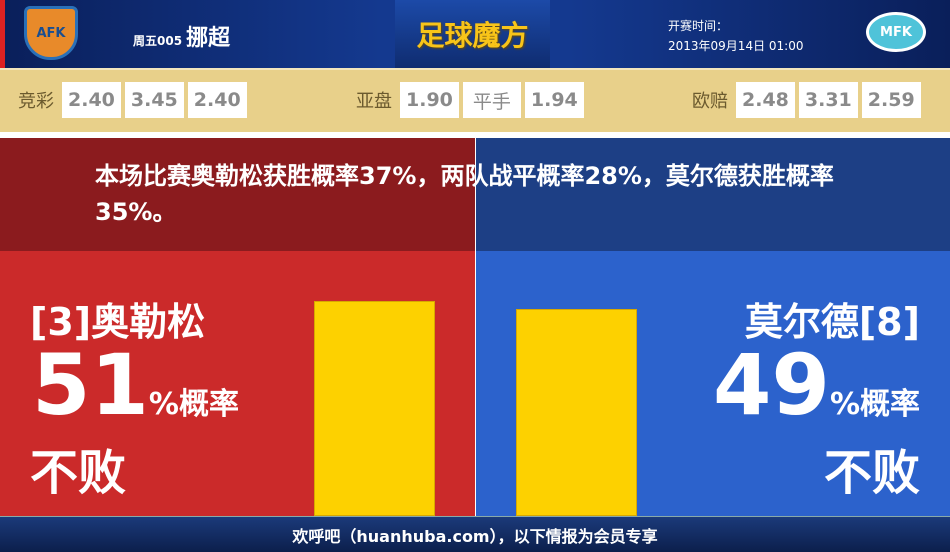  Describe the element at coordinates (464, 194) in the screenshot. I see `probability-summary: 本场比赛奥勒松获胜概率37%，两队战平概率28%，莫尔德获胜概率35%。` at that location.